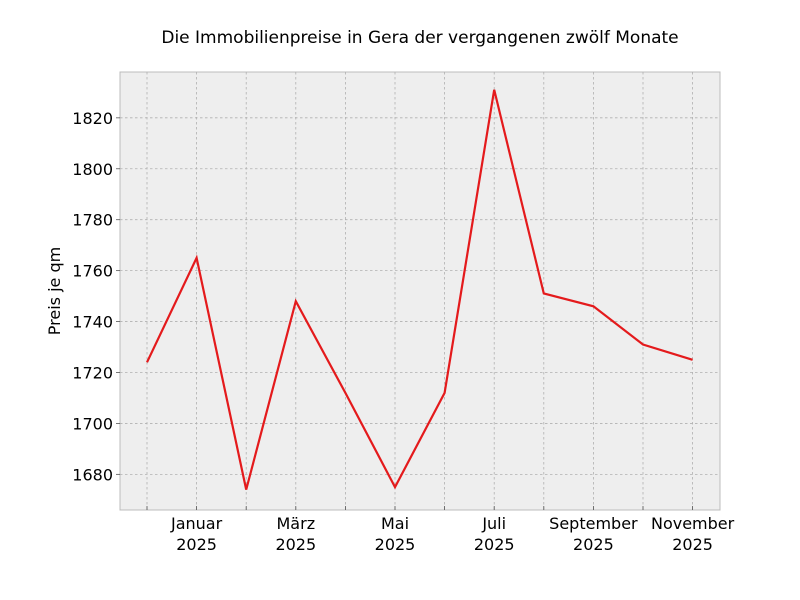  Describe the element at coordinates (92, 372) in the screenshot. I see `y-tick-label: 1720` at that location.